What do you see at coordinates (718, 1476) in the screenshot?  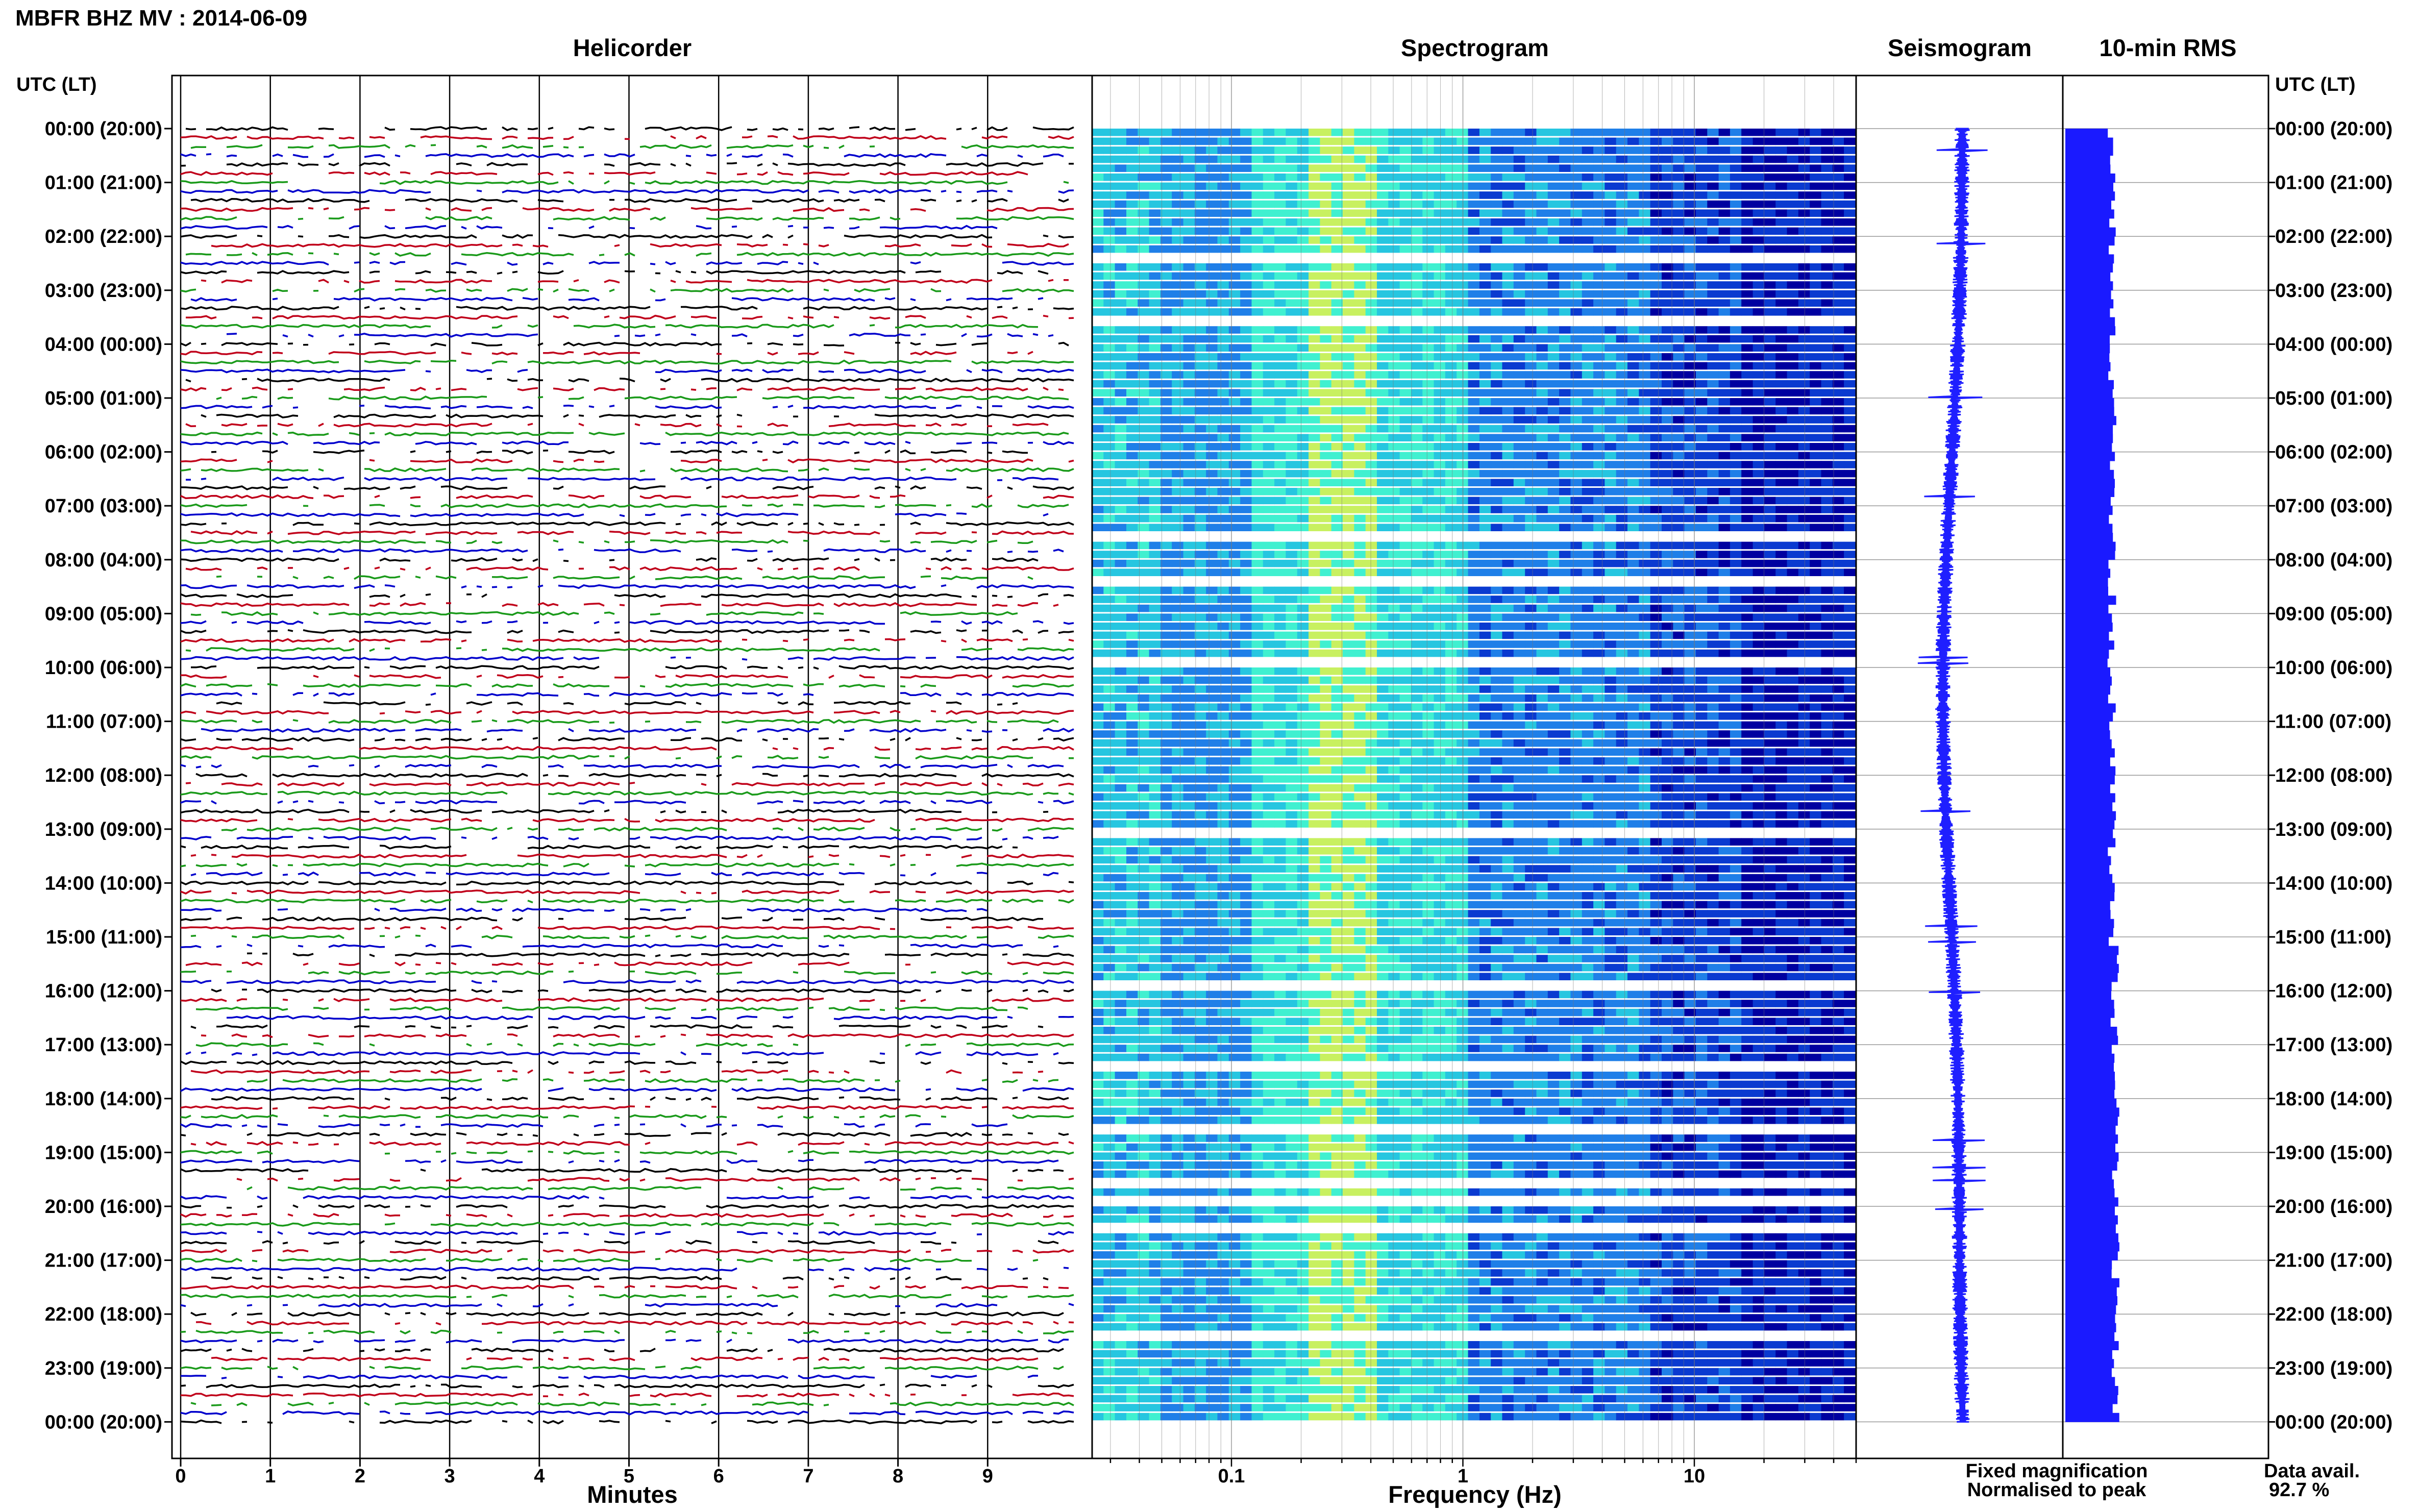 I see `x-tick-label: 6` at bounding box center [718, 1476].